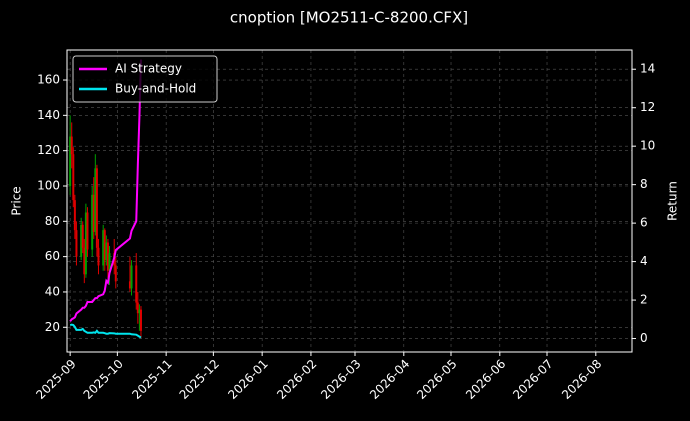 The width and height of the screenshot is (690, 421). I want to click on y-tick-label: 60, so click(52, 256).